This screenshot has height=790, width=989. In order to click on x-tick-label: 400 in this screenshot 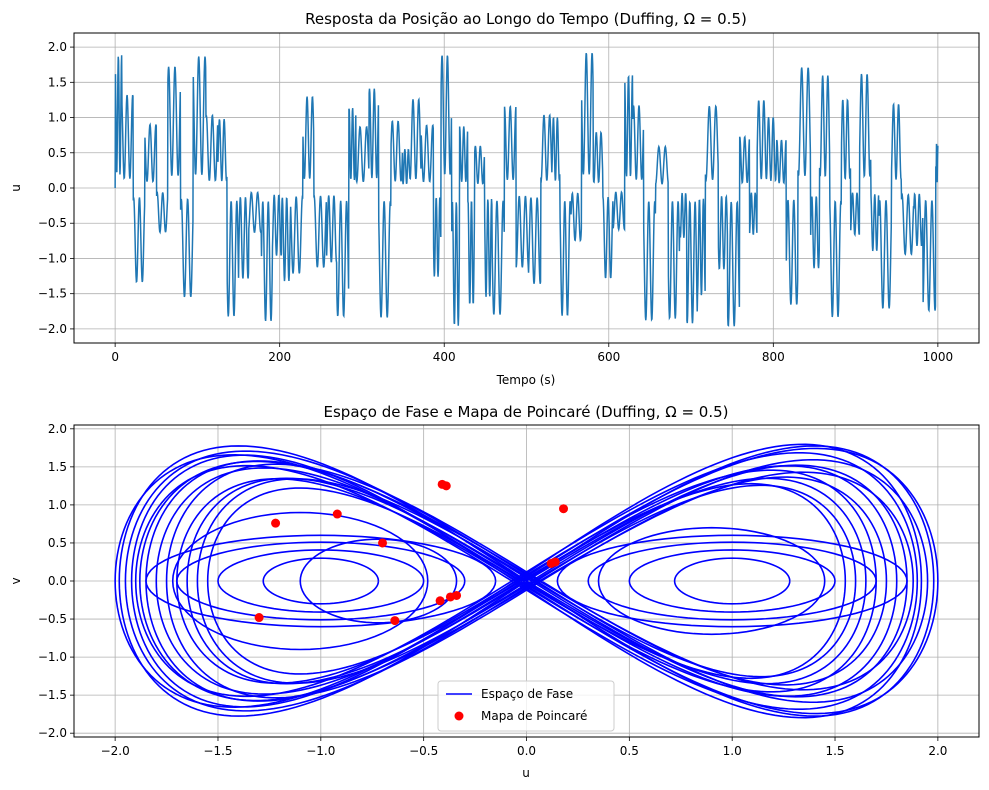, I will do `click(444, 357)`.